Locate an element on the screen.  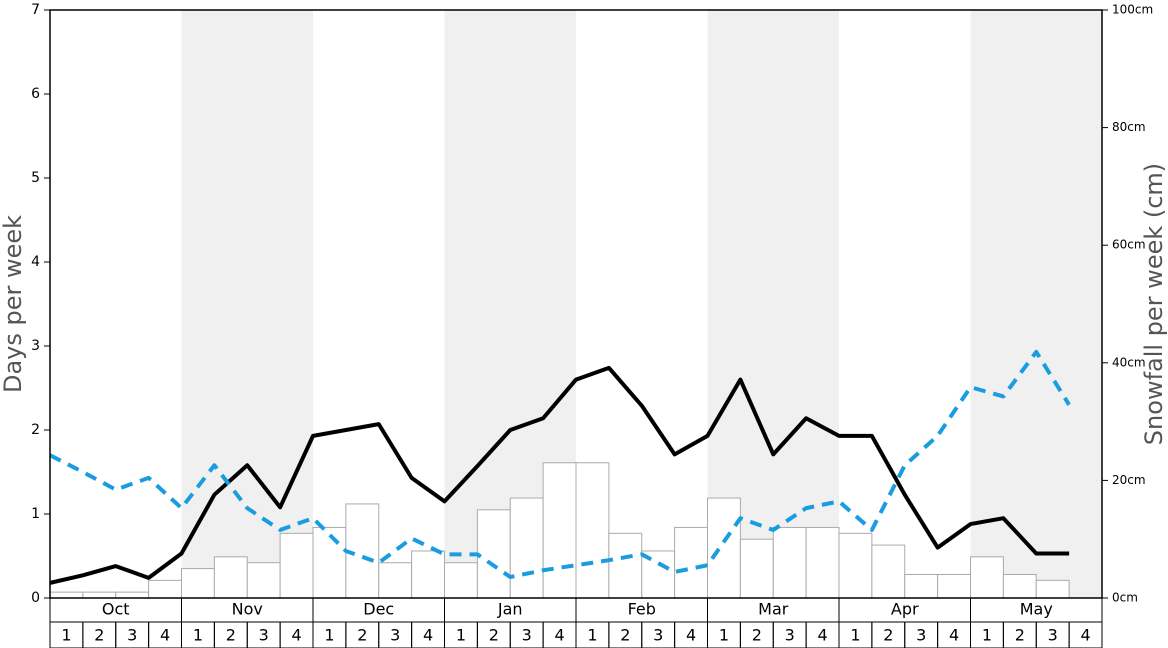
y-tick-label: 2 is located at coordinates (35, 430).